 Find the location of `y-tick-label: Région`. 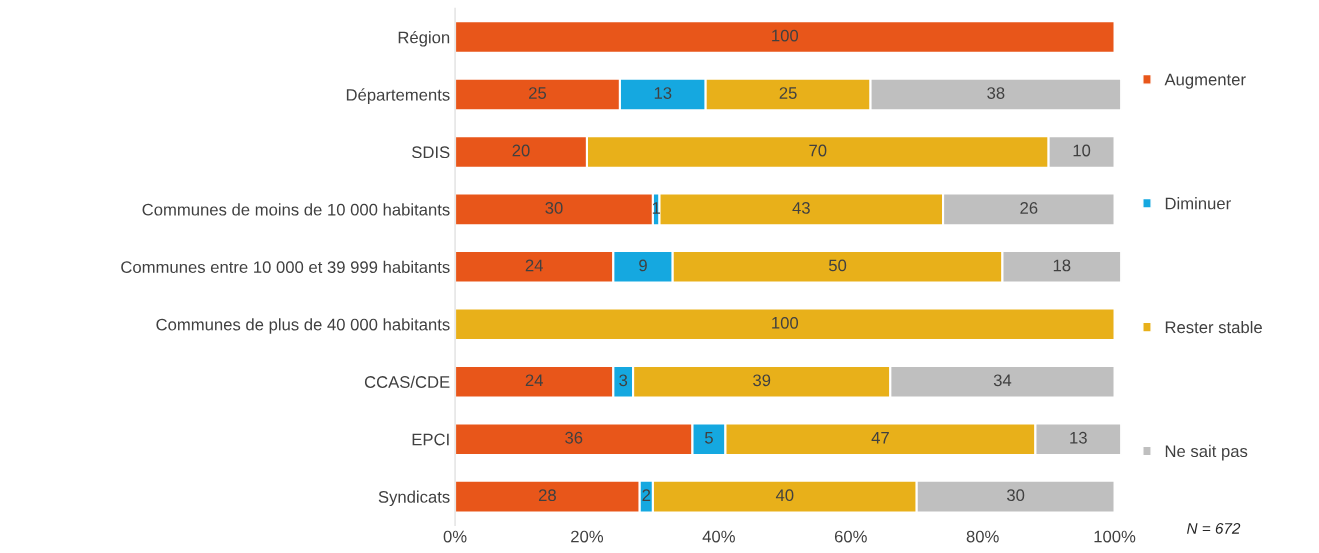

y-tick-label: Région is located at coordinates (424, 38).